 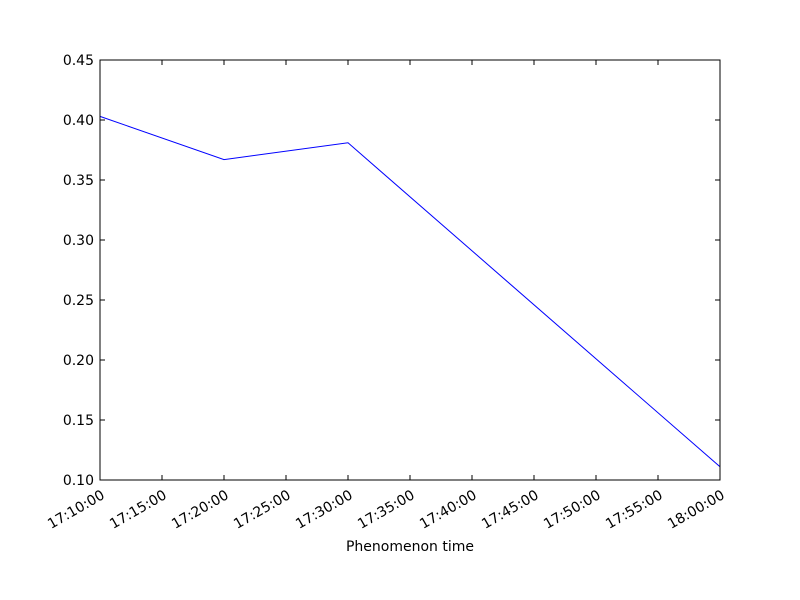 What do you see at coordinates (78, 241) in the screenshot?
I see `y-tick-label: 0.30` at bounding box center [78, 241].